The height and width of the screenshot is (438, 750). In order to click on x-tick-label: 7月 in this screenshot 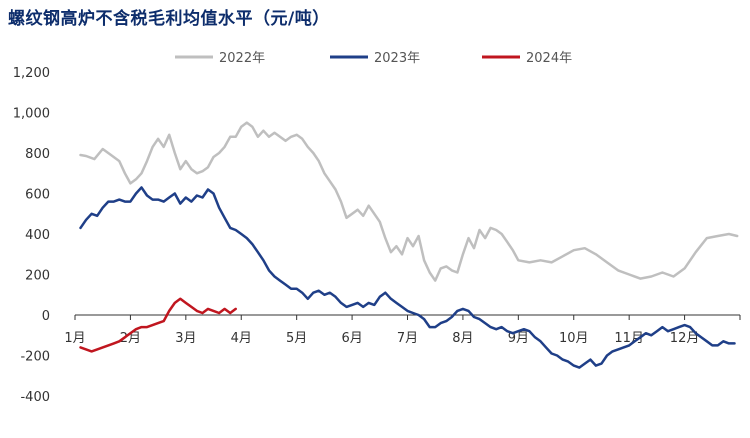, I will do `click(407, 338)`.